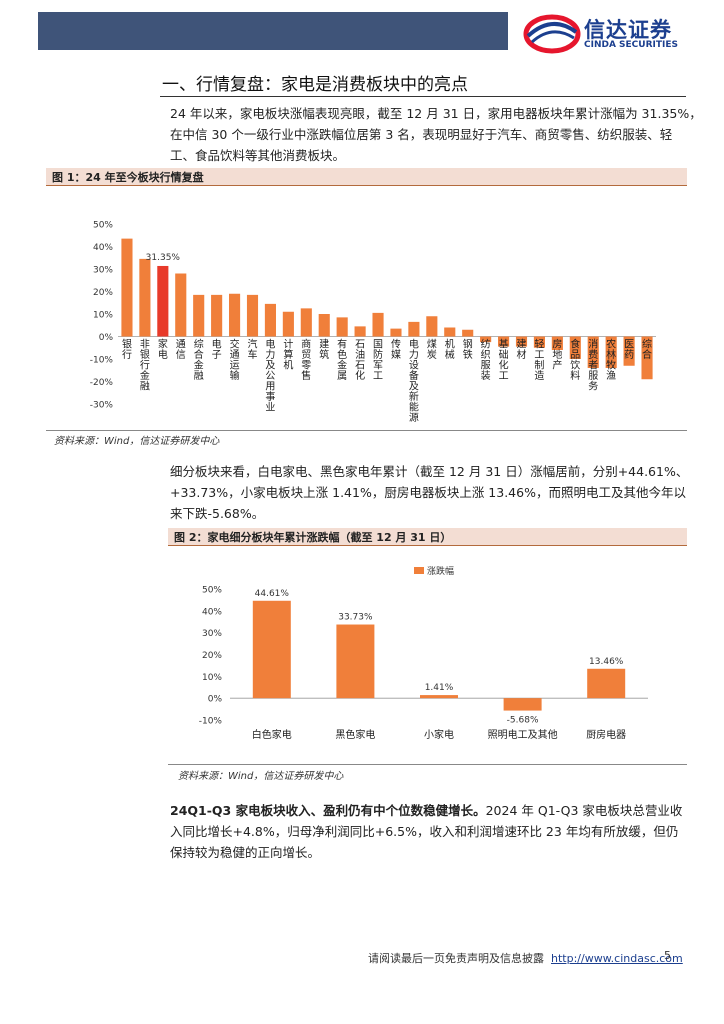 This screenshot has height=1024, width=724. What do you see at coordinates (217, 513) in the screenshot?
I see `paragraph-line: 来下跌-5.68%。` at bounding box center [217, 513].